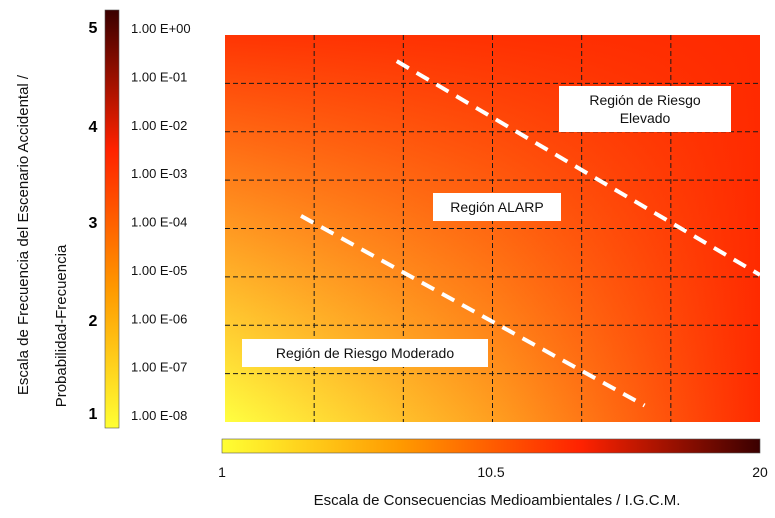  I want to click on region-label-text: Región de Riesgo, so click(645, 100).